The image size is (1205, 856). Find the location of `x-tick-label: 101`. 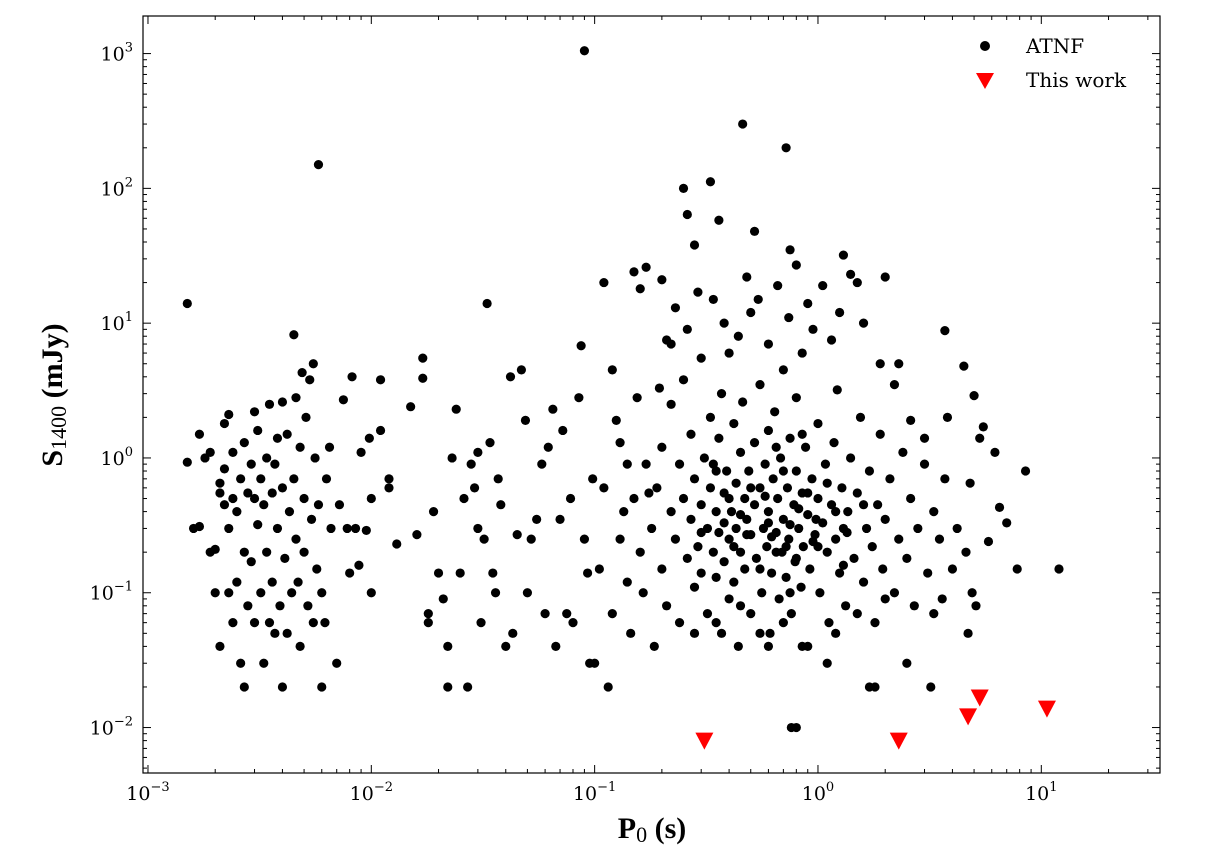

x-tick-label: 101 is located at coordinates (1041, 792).